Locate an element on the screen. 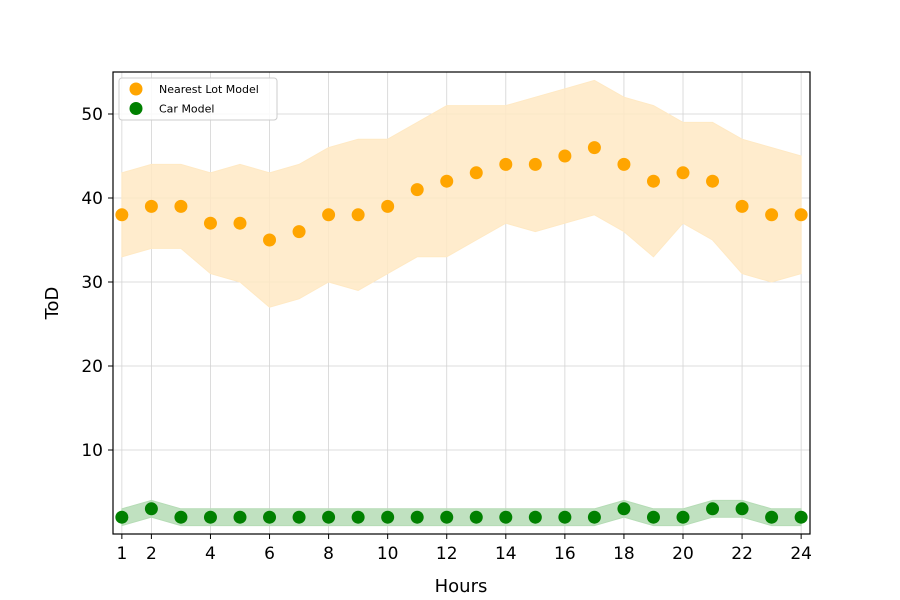 The width and height of the screenshot is (900, 600). point-series-2-x22 is located at coordinates (742, 509).